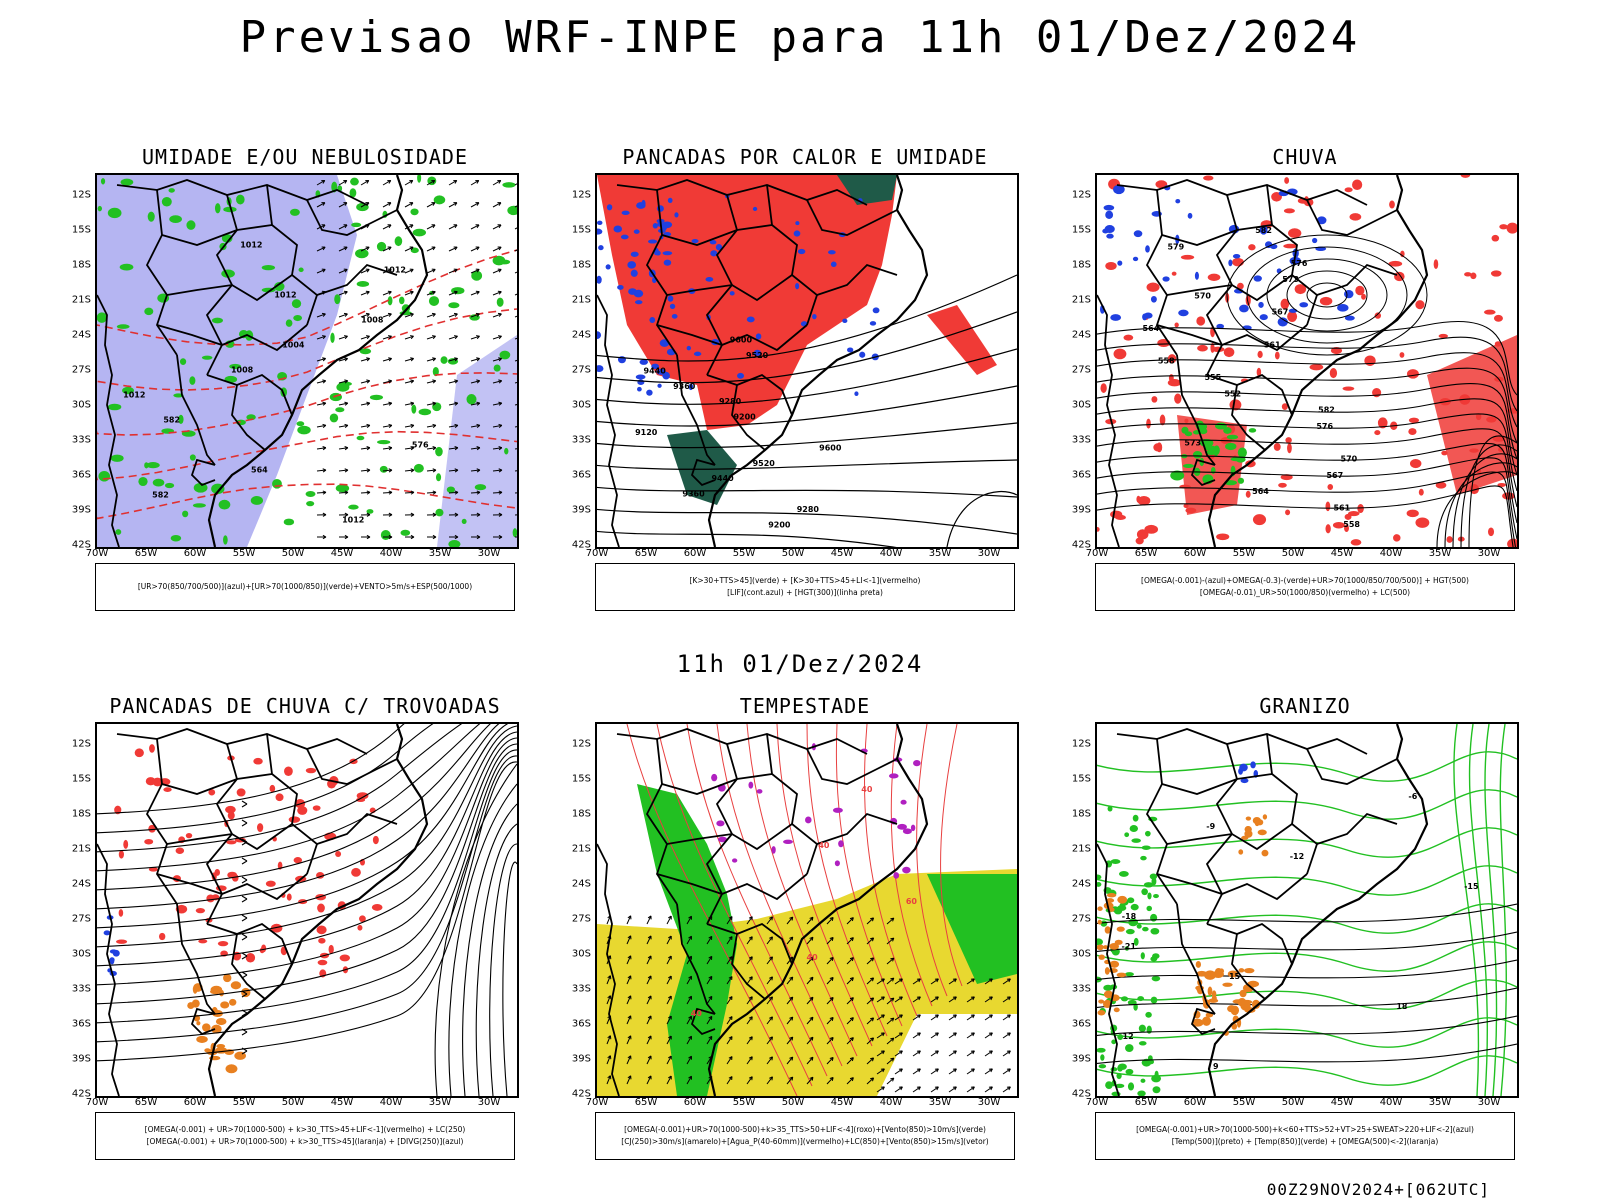 This screenshot has height=1200, width=1600. What do you see at coordinates (1248, 834) in the screenshot?
I see `orange-interior-areas-patch` at bounding box center [1248, 834].